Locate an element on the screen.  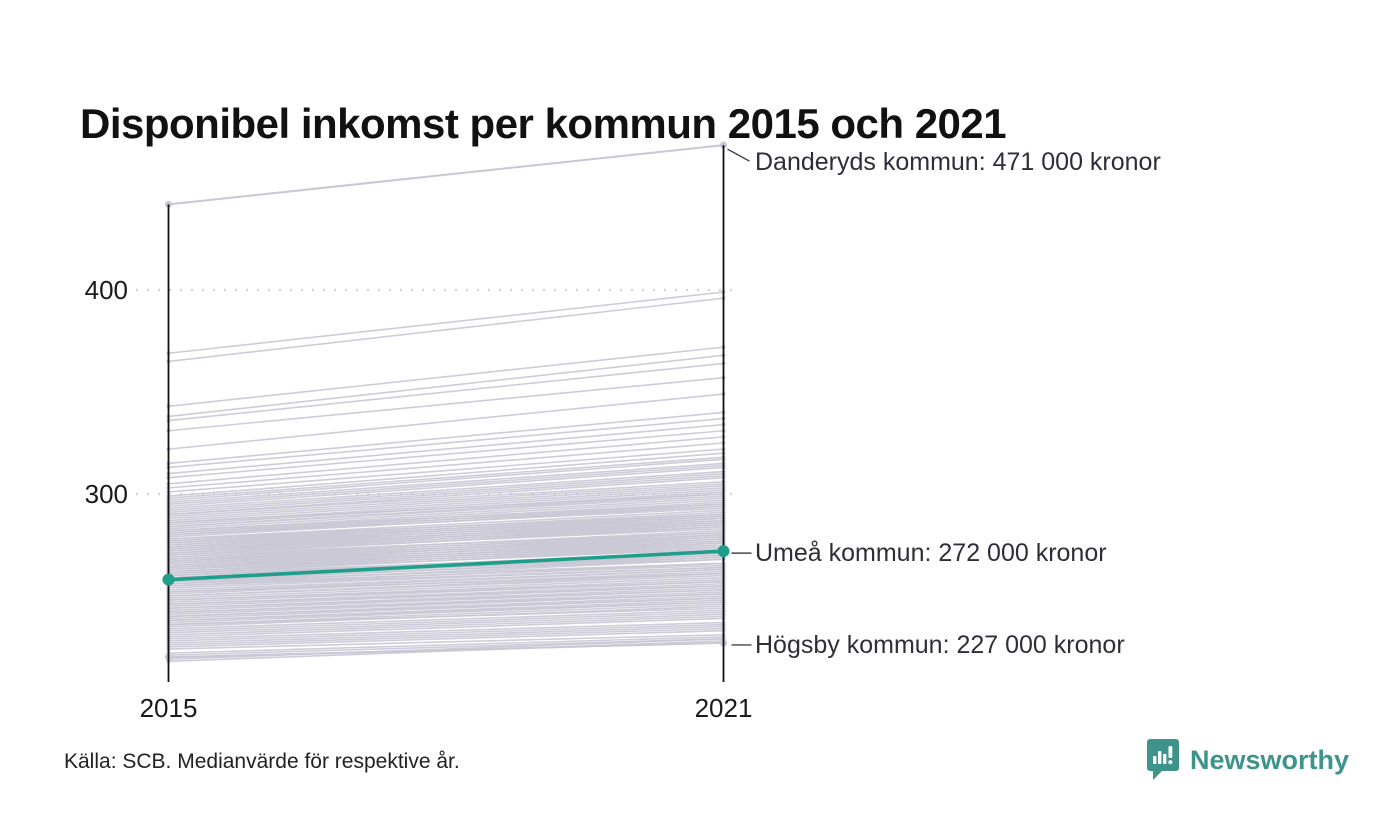
annotation-umea: Umeå kommun: 272 000 kronor is located at coordinates (931, 553).